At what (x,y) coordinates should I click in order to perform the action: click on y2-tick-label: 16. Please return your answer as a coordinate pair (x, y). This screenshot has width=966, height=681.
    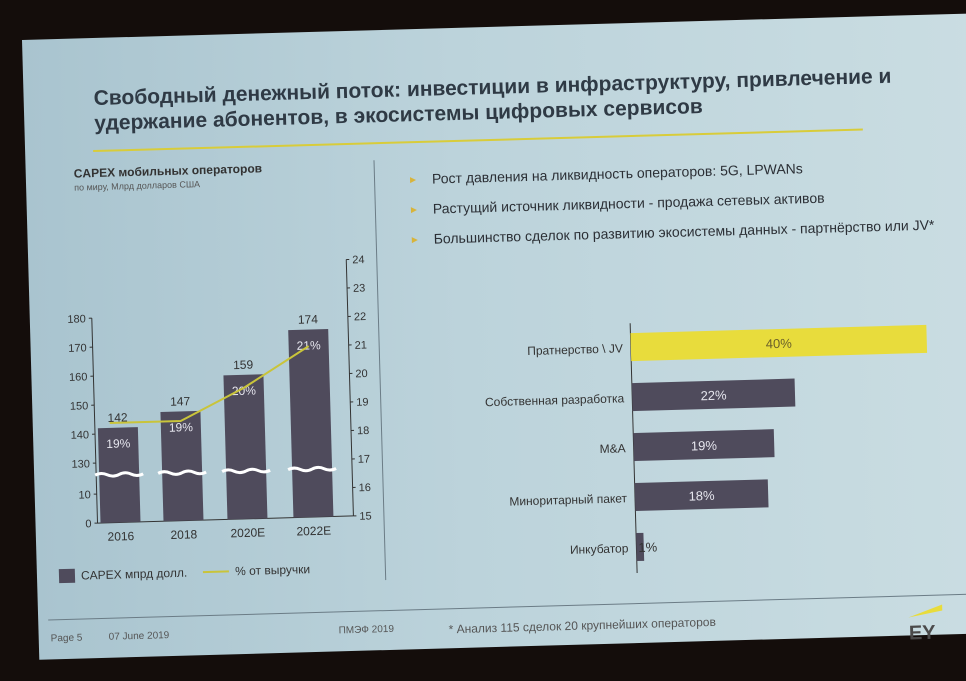
    Looking at the image, I should click on (364, 488).